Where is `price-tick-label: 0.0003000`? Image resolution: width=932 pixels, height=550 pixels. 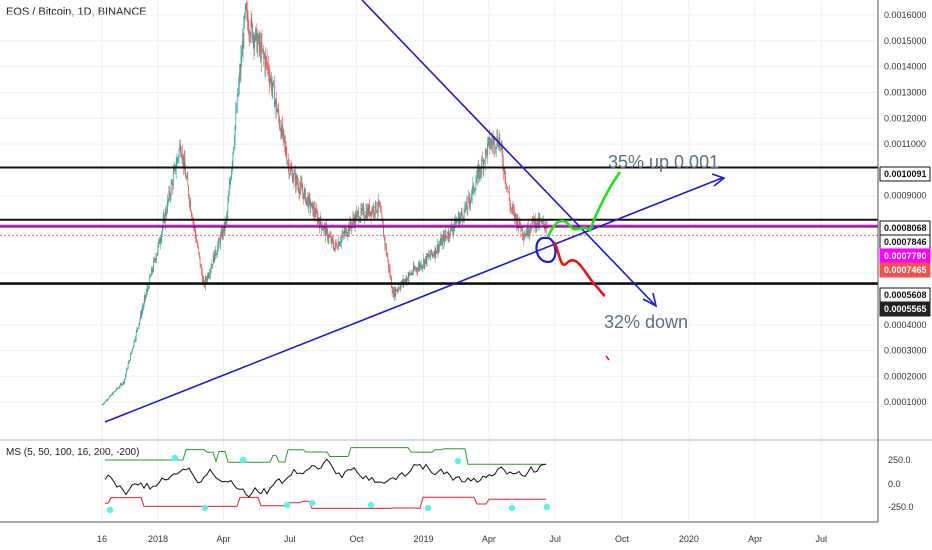 price-tick-label: 0.0003000 is located at coordinates (905, 351).